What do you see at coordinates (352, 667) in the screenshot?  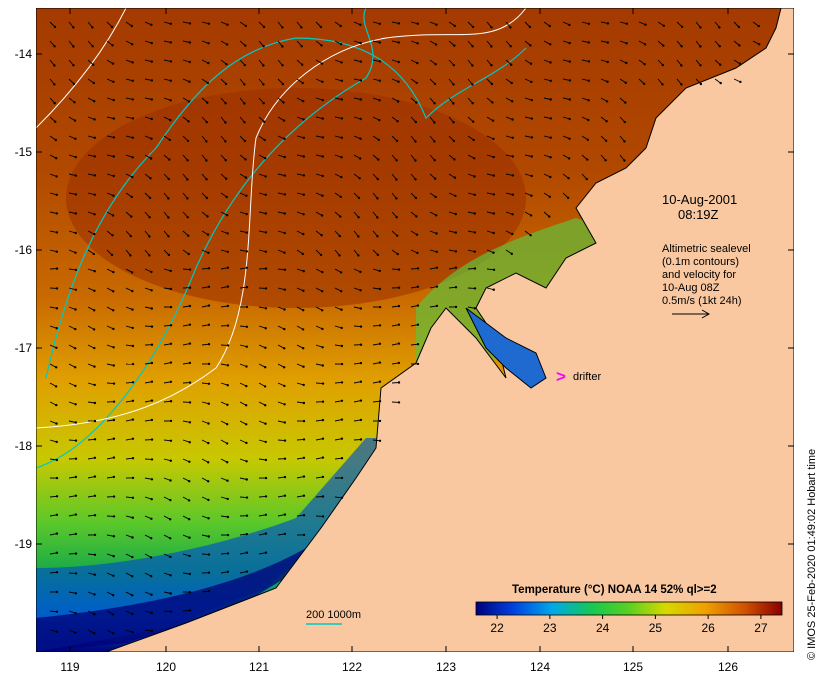 I see `x-tick-label: 122` at bounding box center [352, 667].